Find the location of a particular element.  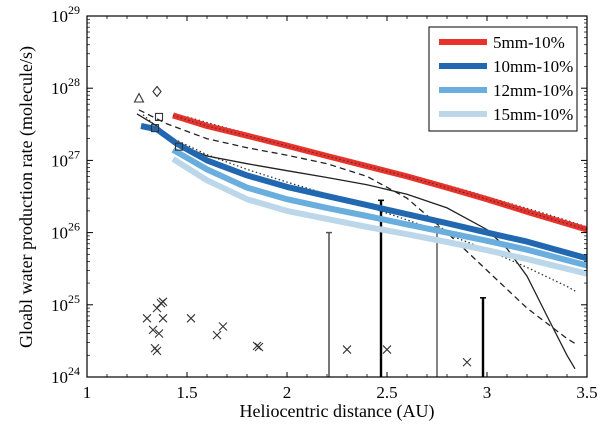

x-axis-title: Heliocentric distance (AU) is located at coordinates (337, 411).